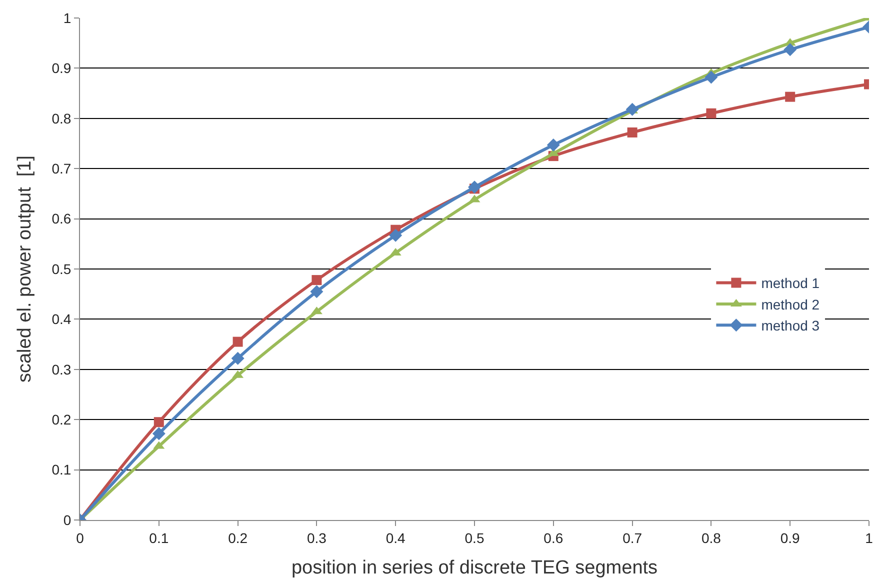  What do you see at coordinates (25, 269) in the screenshot?
I see `y-axis-title: scaled el. power output [1]` at bounding box center [25, 269].